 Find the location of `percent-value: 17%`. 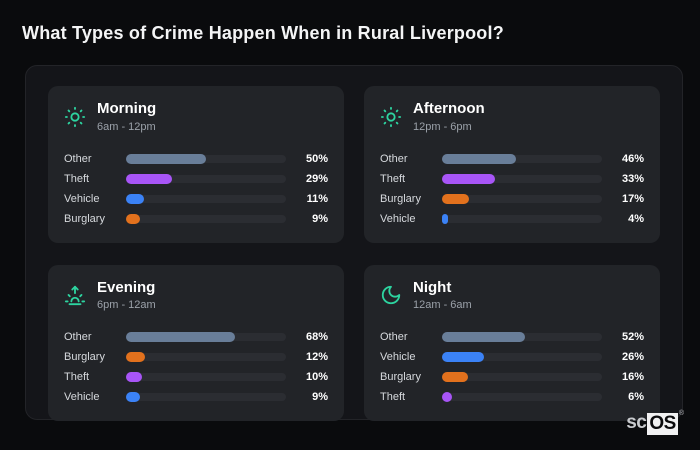

percent-value: 17% is located at coordinates (632, 198).